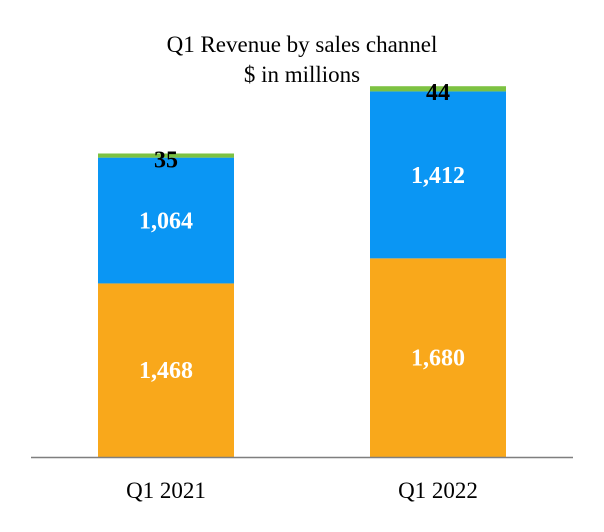 This screenshot has height=532, width=604. I want to click on data-label-1-1: 1,468, so click(166, 371).